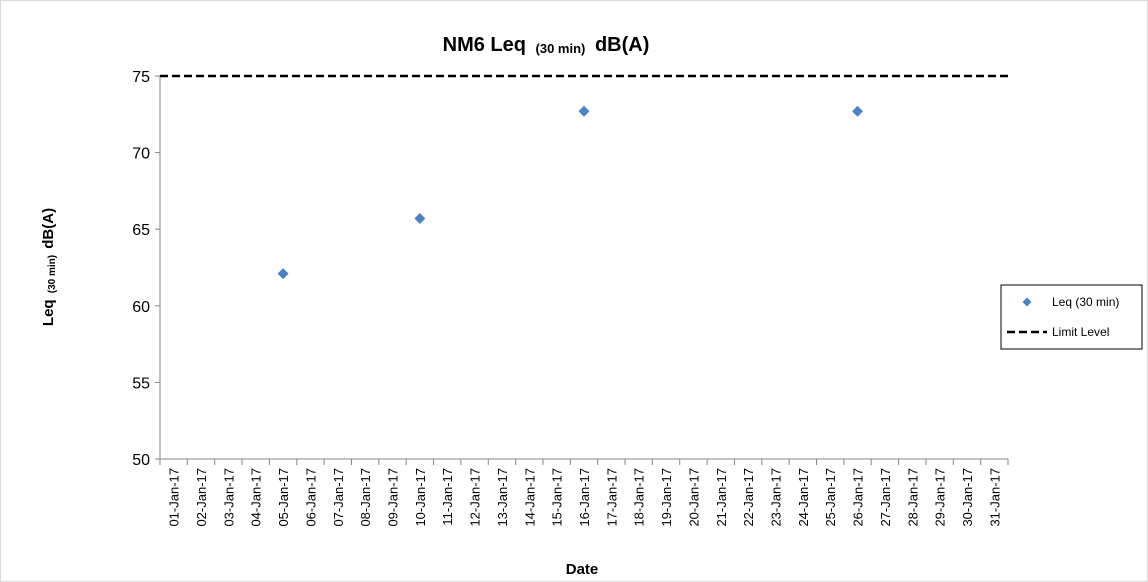 Image resolution: width=1148 pixels, height=582 pixels. What do you see at coordinates (830, 497) in the screenshot?
I see `x-tick-label: 25-Jan-17` at bounding box center [830, 497].